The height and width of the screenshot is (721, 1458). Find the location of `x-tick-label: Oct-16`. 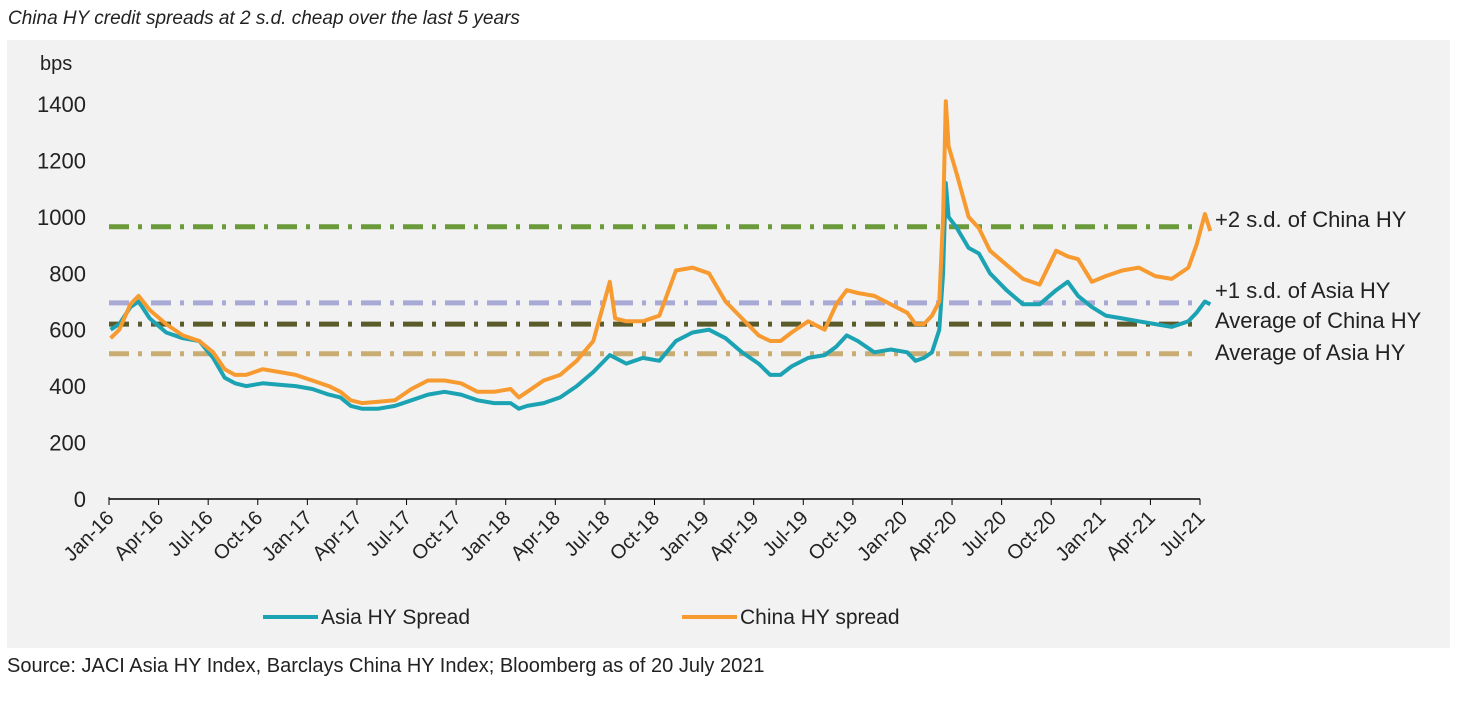

x-tick-label: Oct-16 is located at coordinates (238, 536).